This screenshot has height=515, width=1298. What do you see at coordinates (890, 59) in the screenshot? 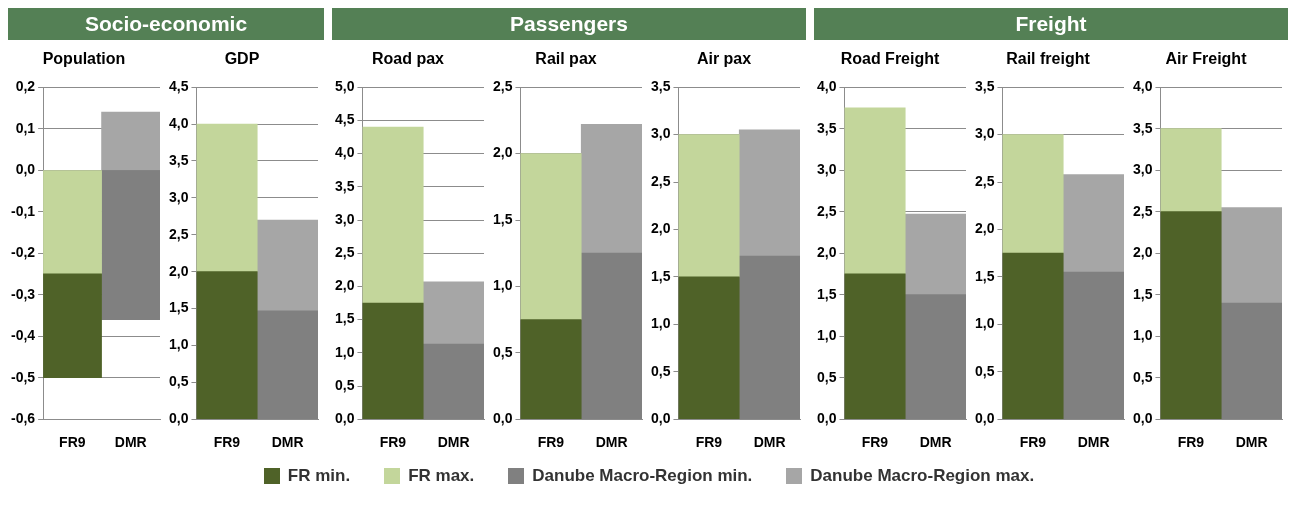
I see `chart-title: Road Freight` at bounding box center [890, 59].